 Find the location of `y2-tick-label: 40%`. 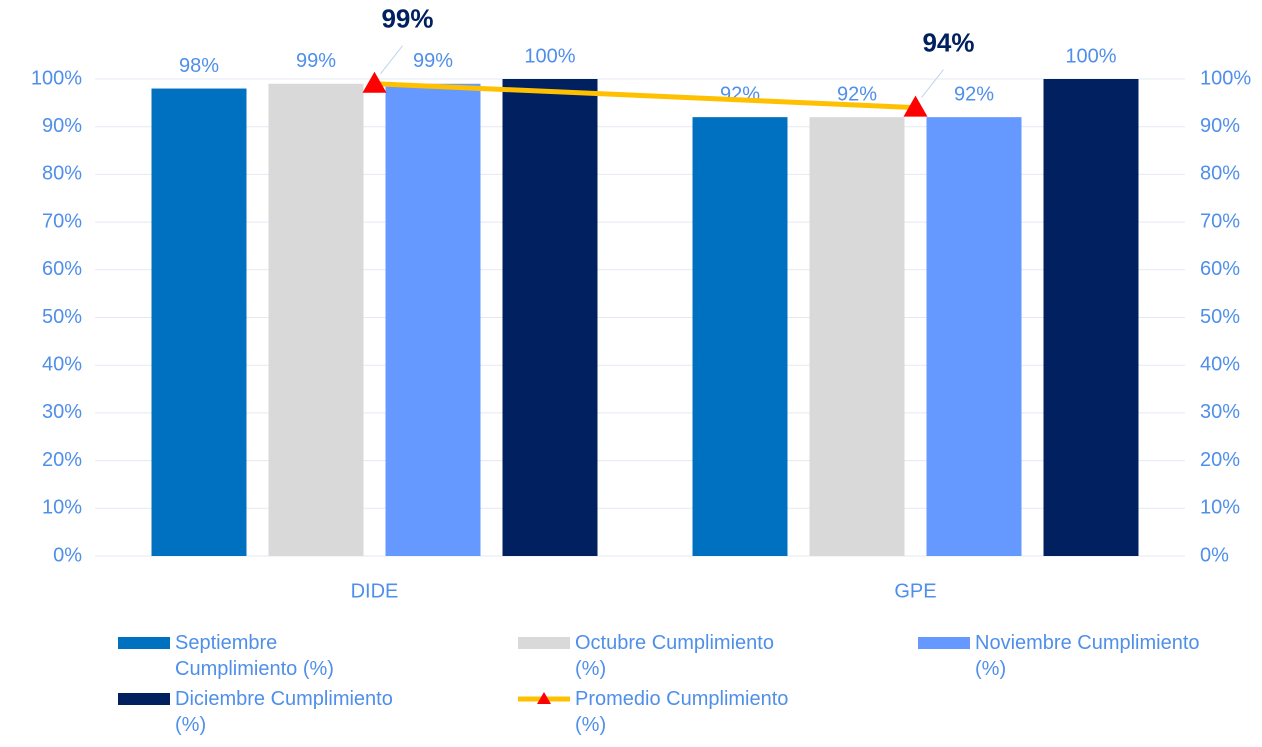

y2-tick-label: 40% is located at coordinates (1220, 364).